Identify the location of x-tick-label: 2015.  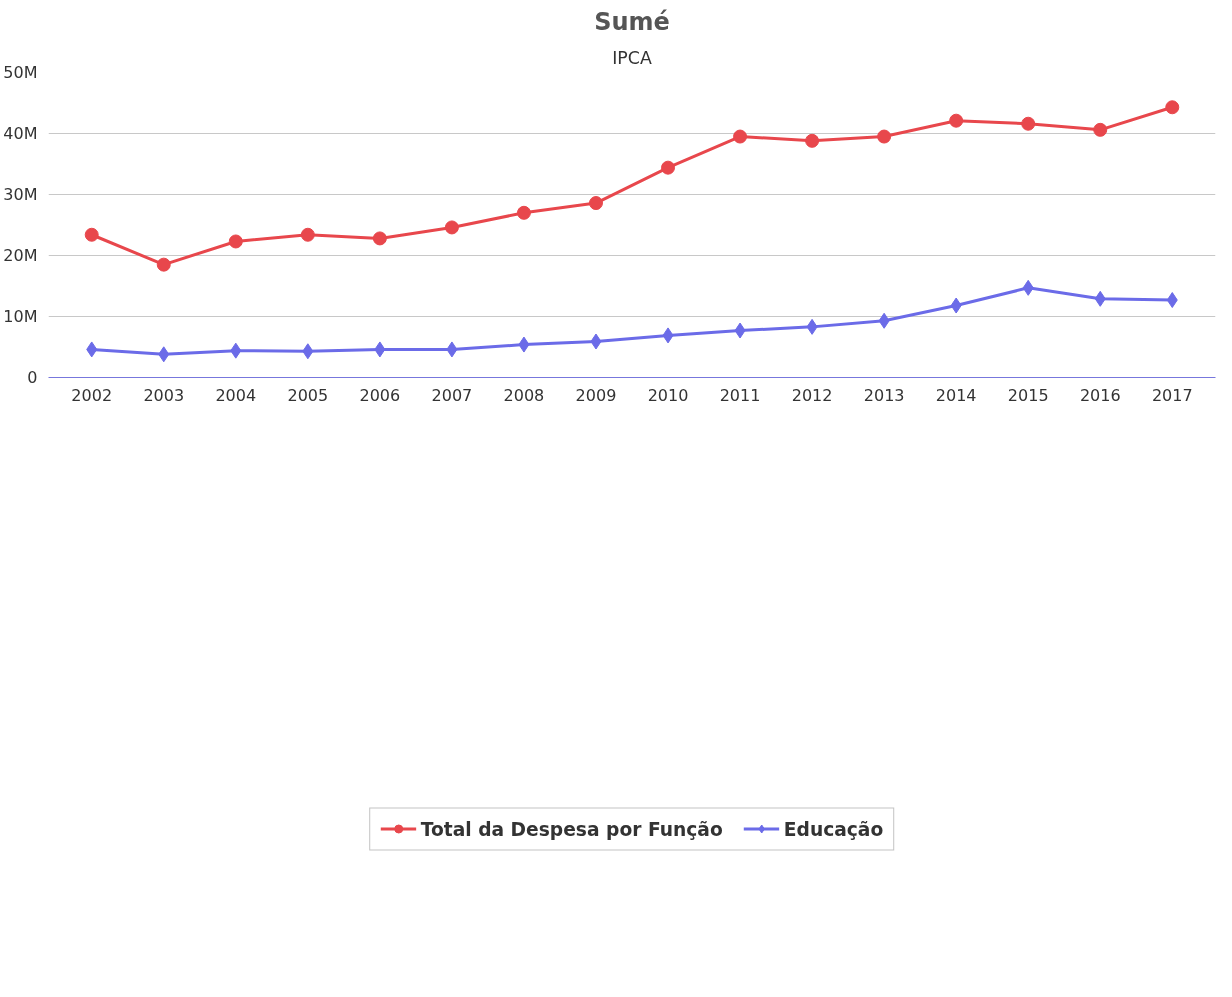
(1028, 395).